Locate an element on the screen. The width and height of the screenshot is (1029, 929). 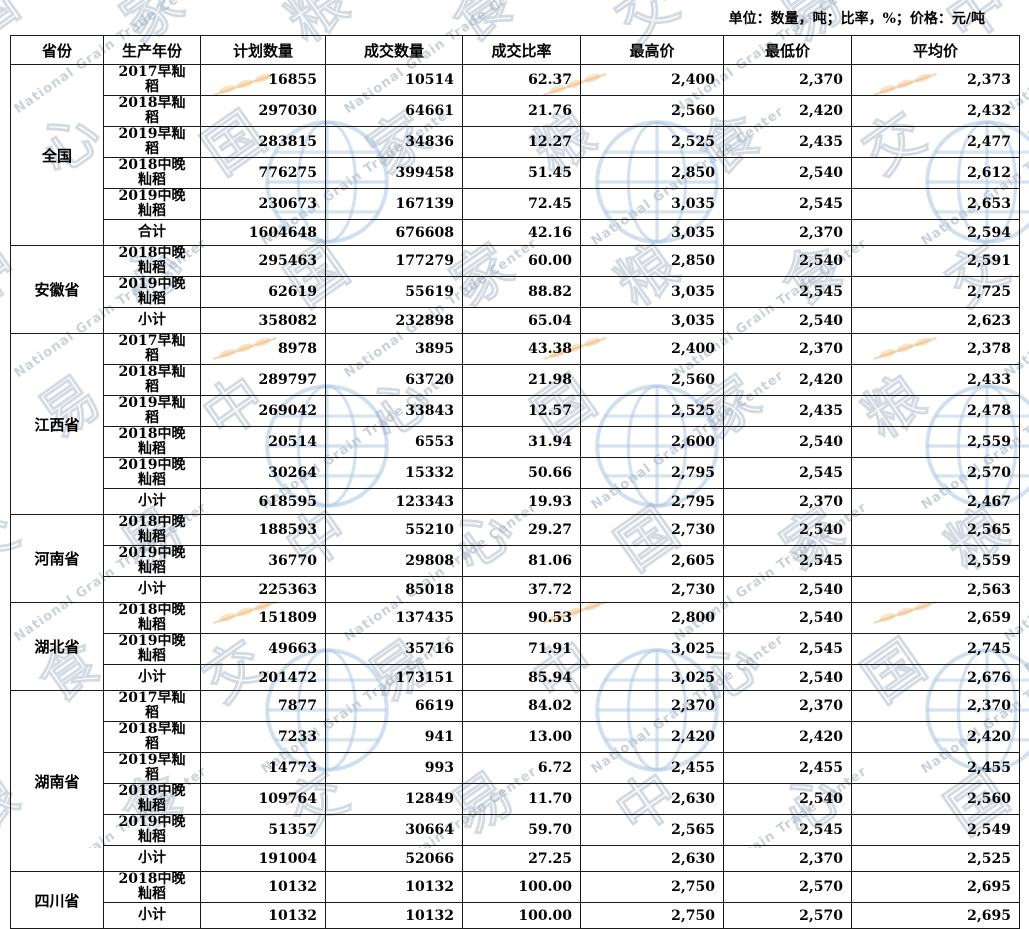
value-cell: 43.38 is located at coordinates (521, 349).